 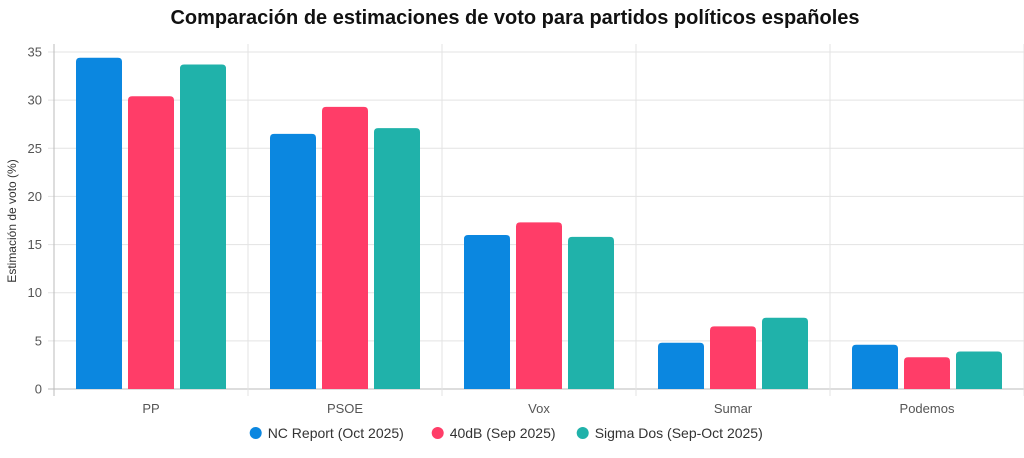 I want to click on legend-label: 40dB (Sep 2025), so click(x=503, y=433).